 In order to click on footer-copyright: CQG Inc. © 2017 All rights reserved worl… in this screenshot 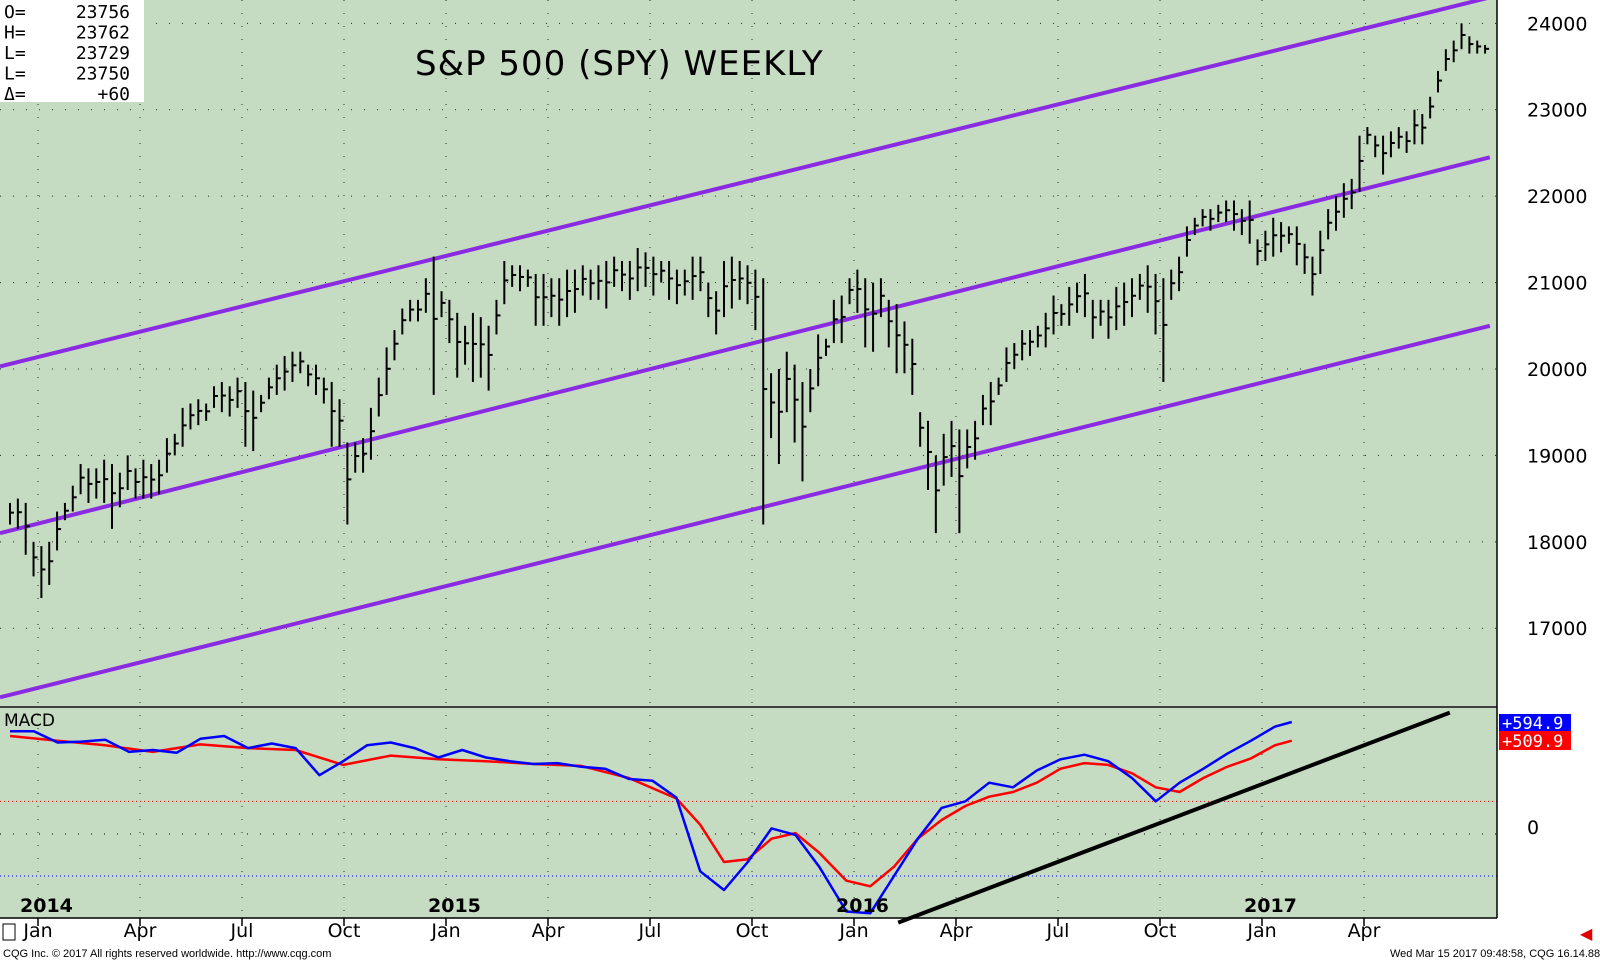, I will do `click(167, 954)`.